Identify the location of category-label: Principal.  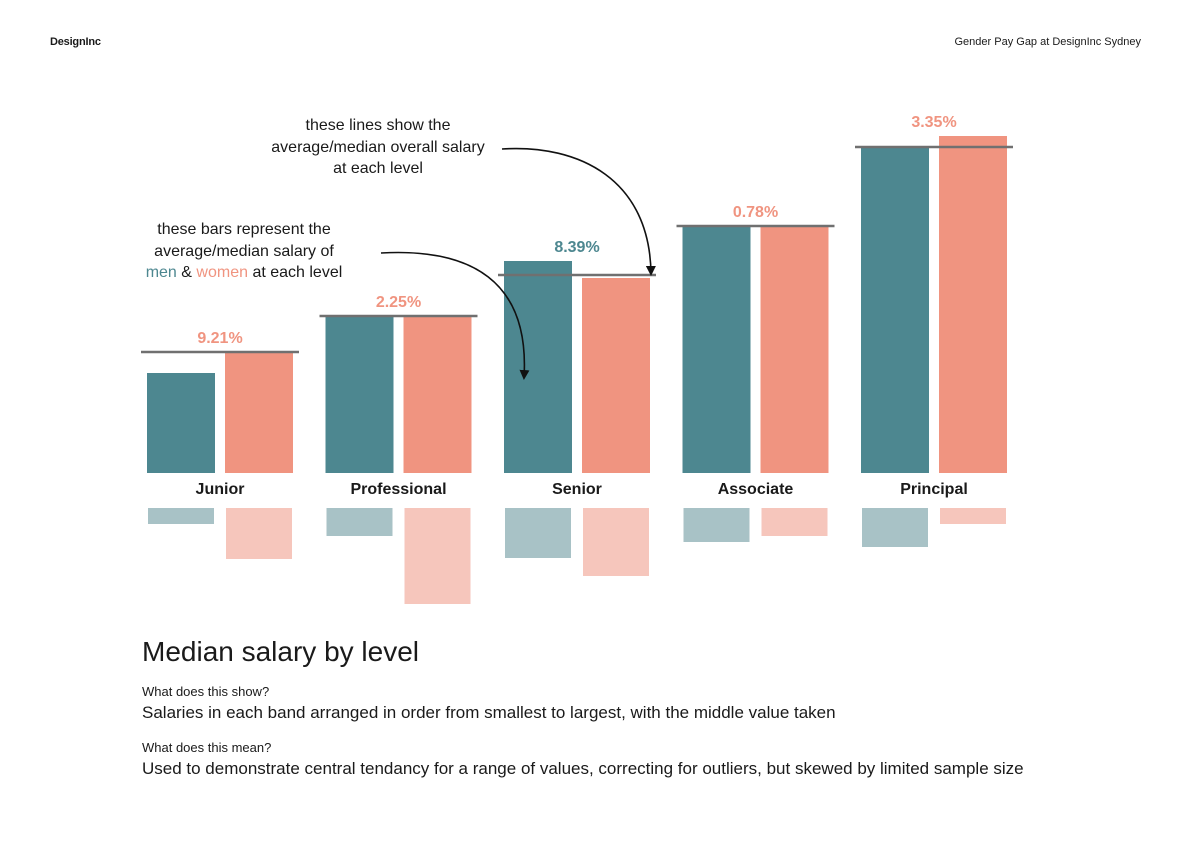
(934, 489).